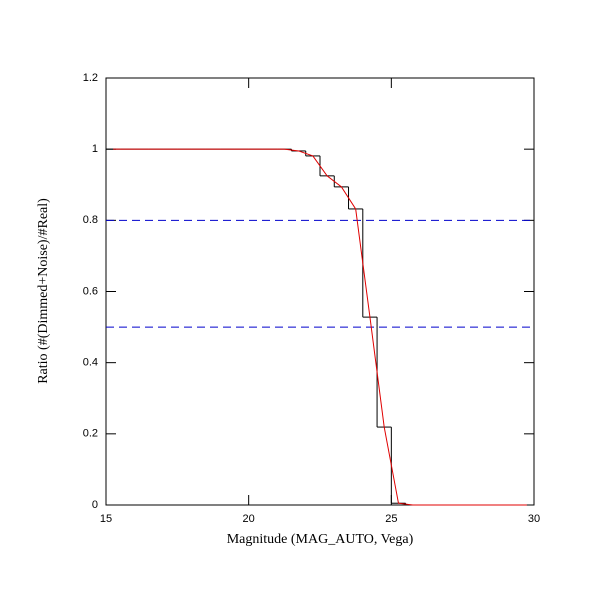  What do you see at coordinates (249, 519) in the screenshot?
I see `x-tick-label: 20` at bounding box center [249, 519].